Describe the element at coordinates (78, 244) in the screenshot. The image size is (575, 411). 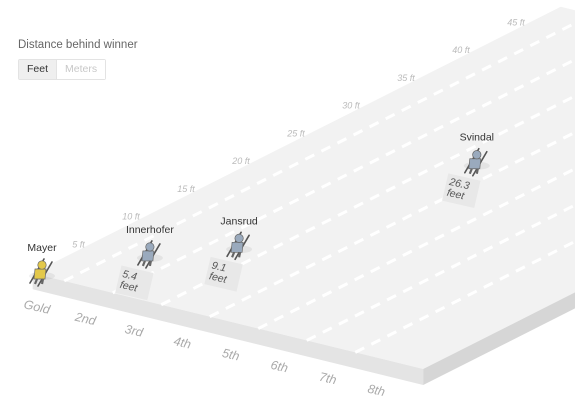
I see `y-tick-label: 5 ft` at that location.